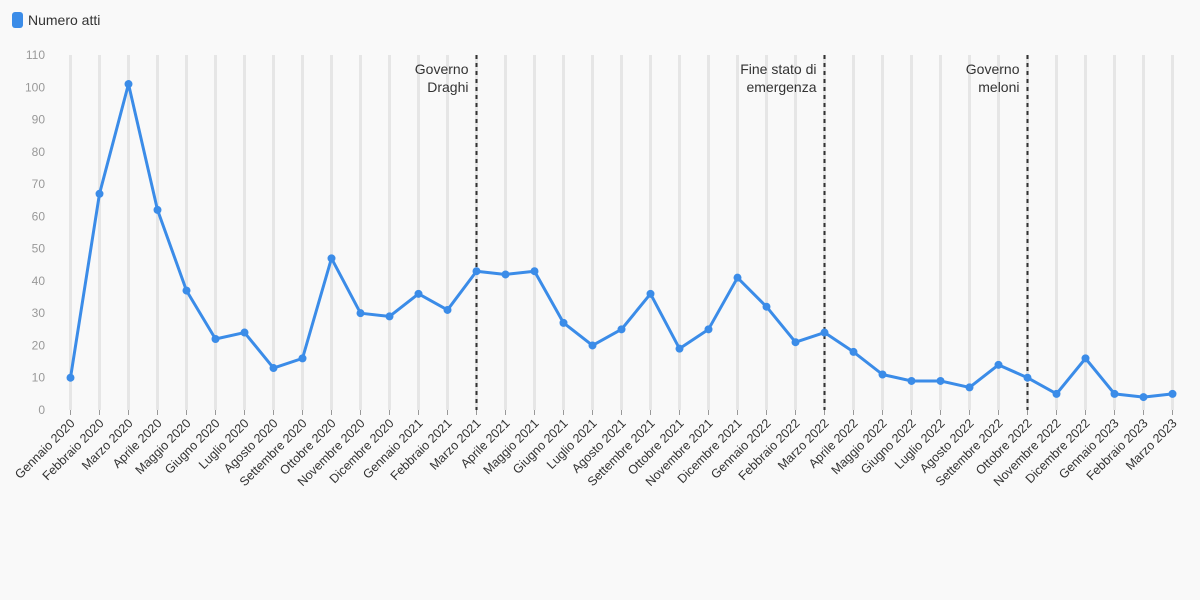 The height and width of the screenshot is (600, 1200). What do you see at coordinates (39, 120) in the screenshot?
I see `y-tick-label: 90` at bounding box center [39, 120].